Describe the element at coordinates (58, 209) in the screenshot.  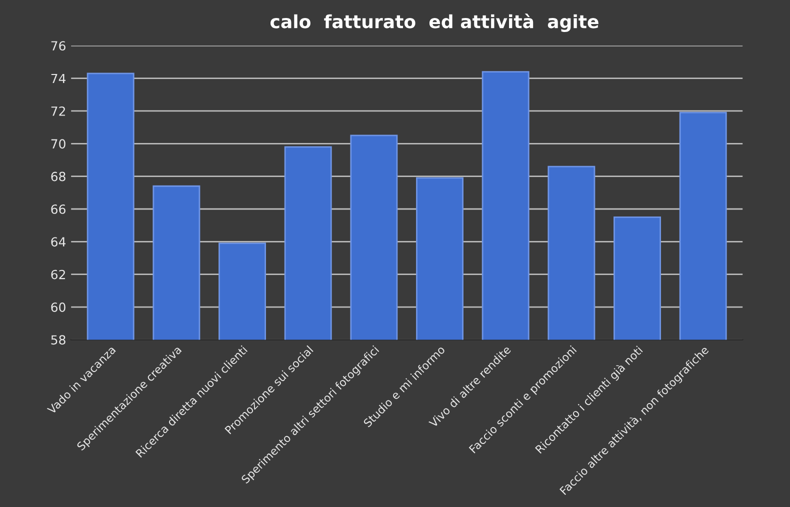
I see `y-tick-label: 66` at that location.